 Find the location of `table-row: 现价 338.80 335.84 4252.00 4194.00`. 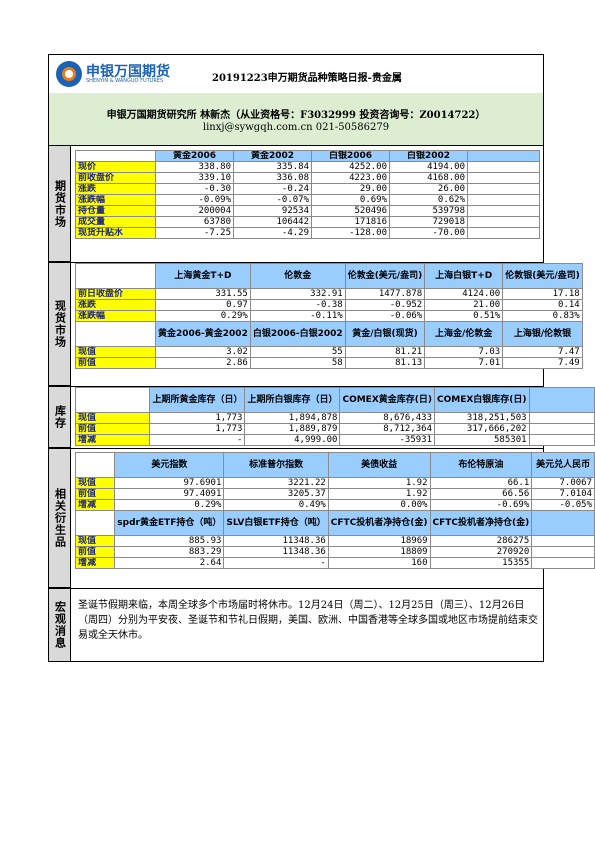

table-row: 现价 338.80 335.84 4252.00 4194.00 is located at coordinates (307, 167).